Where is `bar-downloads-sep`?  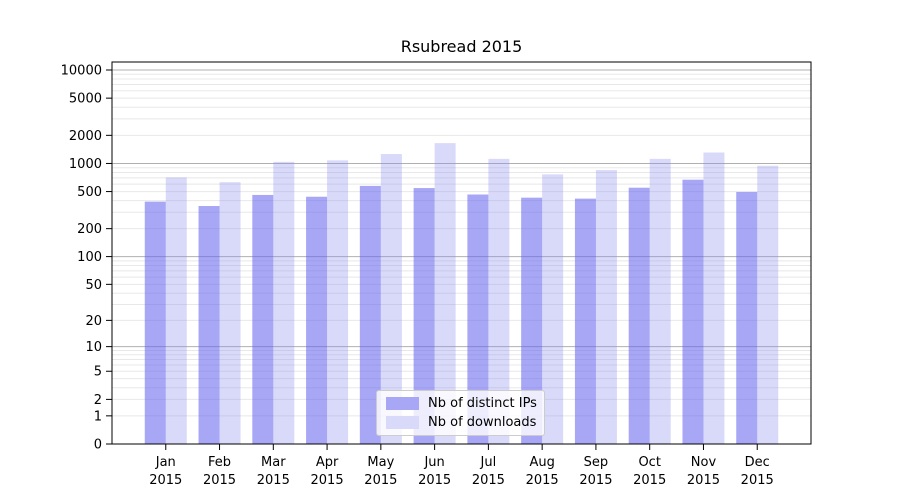
bar-downloads-sep is located at coordinates (606, 307).